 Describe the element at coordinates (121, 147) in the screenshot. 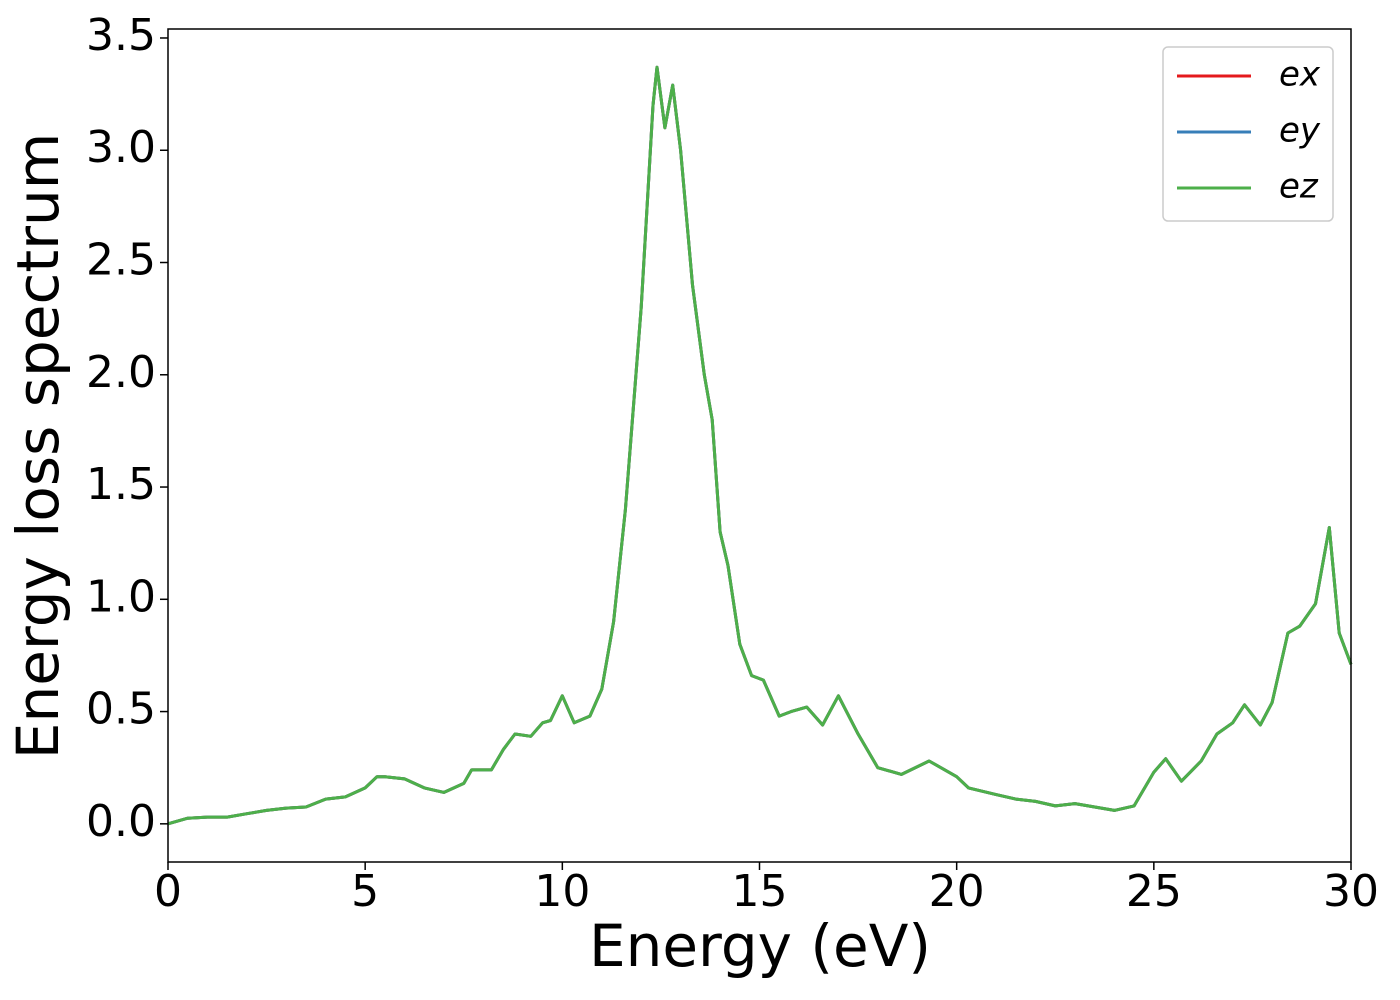

I see `y-tick-label: 3.0` at that location.